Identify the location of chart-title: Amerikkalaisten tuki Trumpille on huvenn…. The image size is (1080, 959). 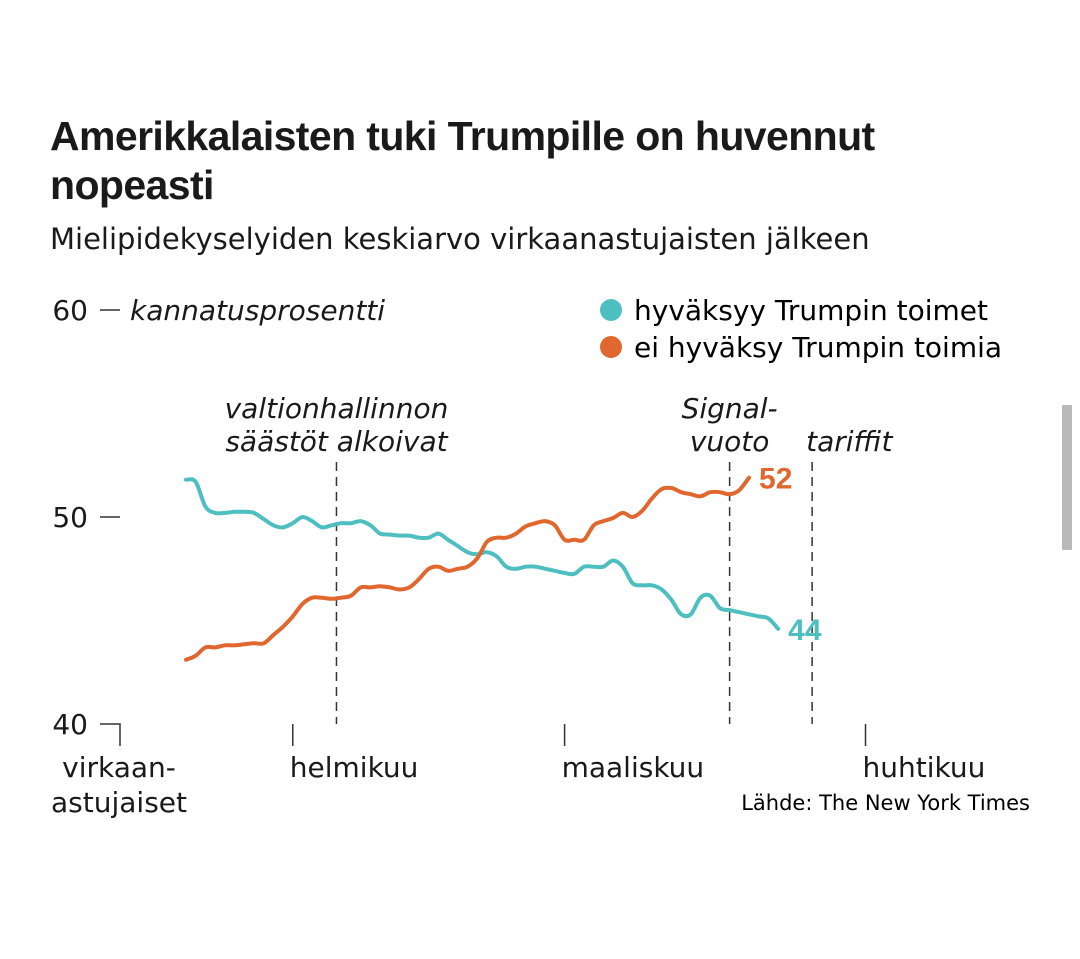
(462, 160).